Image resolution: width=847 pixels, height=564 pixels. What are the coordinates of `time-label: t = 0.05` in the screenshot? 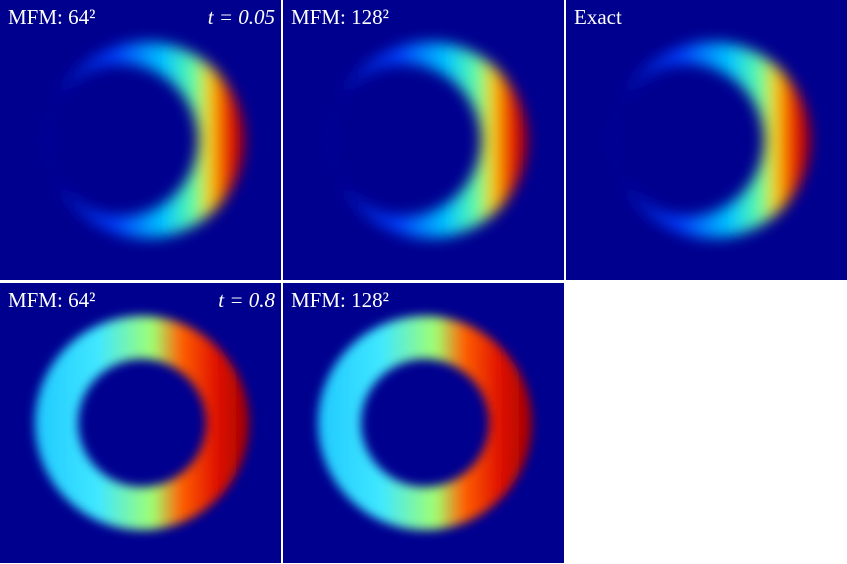 It's located at (241, 17).